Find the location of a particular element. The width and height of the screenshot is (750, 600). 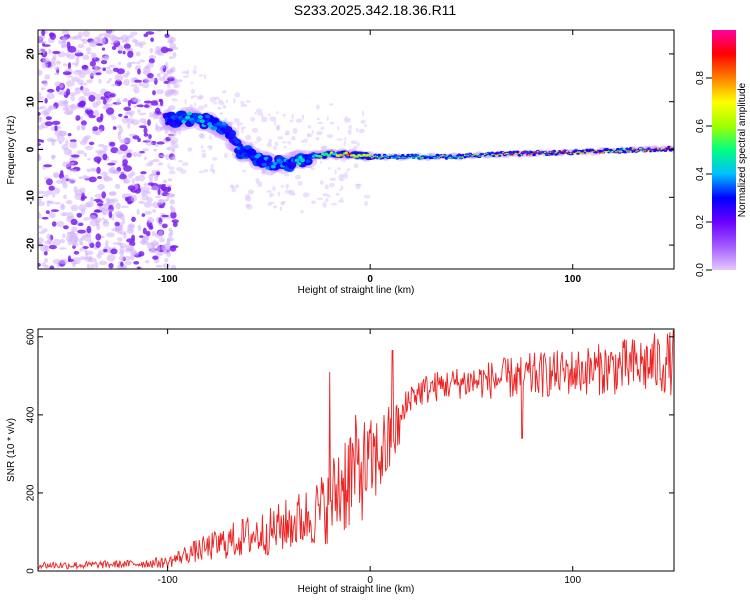

chart-title: S233.2025.342.18.36.R11 is located at coordinates (375, 10).